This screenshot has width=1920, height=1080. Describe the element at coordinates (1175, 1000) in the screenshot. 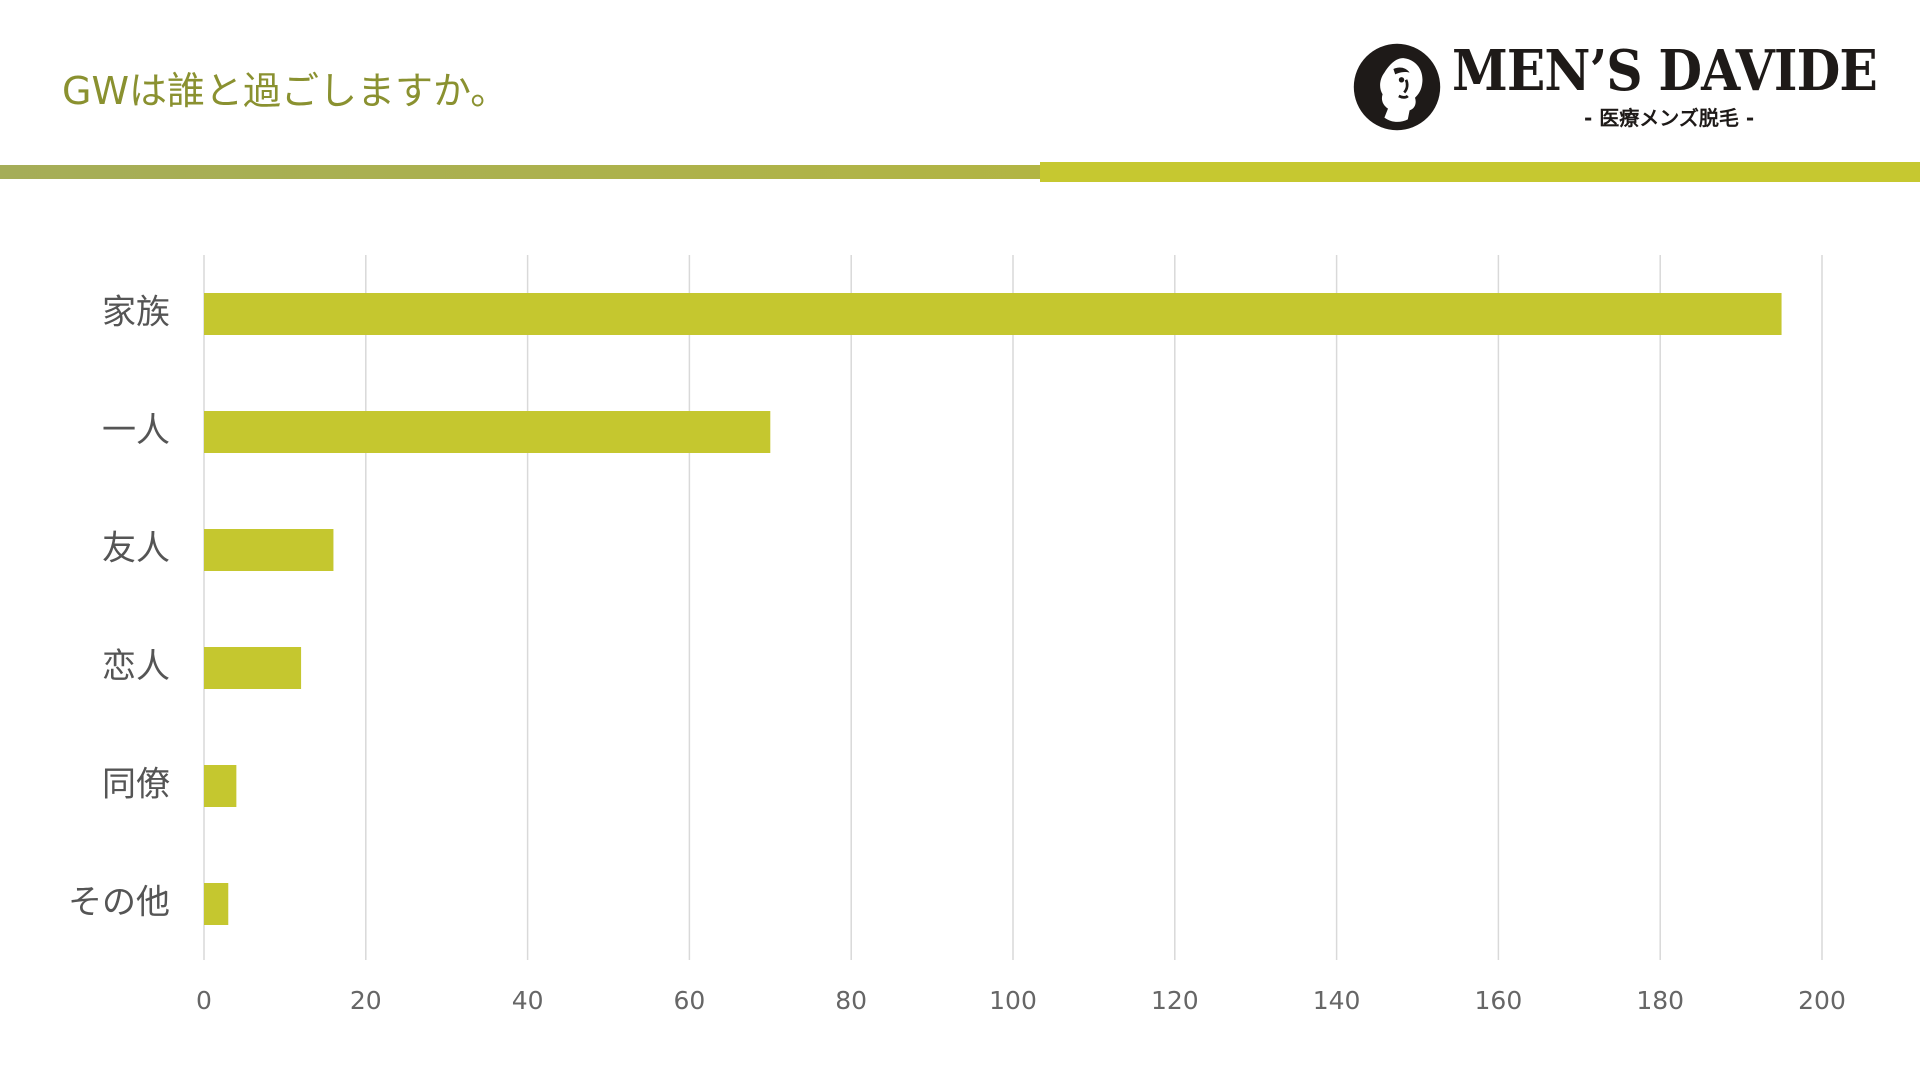

I see `x-tick-label: 120` at that location.